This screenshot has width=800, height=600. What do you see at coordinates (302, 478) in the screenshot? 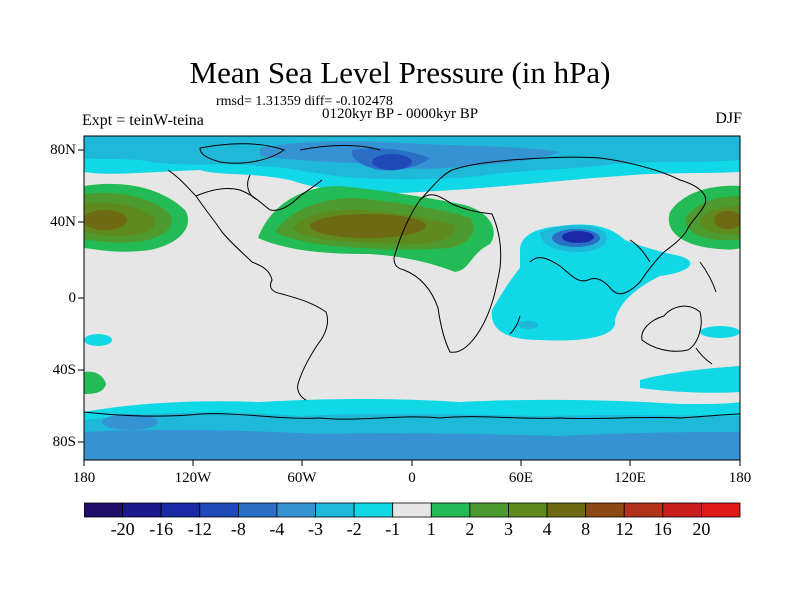
I see `lon-label: 60W` at bounding box center [302, 478].